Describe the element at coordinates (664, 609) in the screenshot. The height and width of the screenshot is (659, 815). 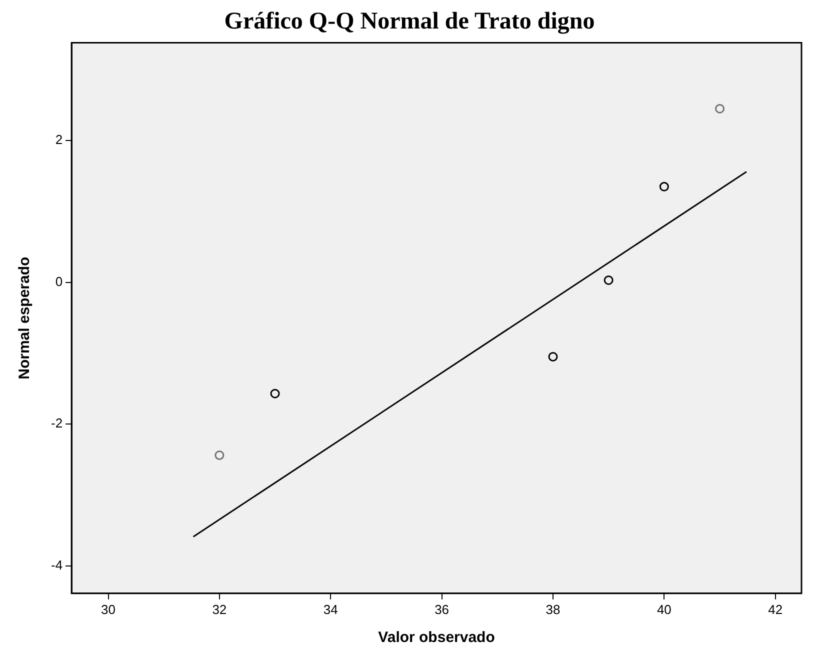
I see `x-tick-label: 40` at that location.